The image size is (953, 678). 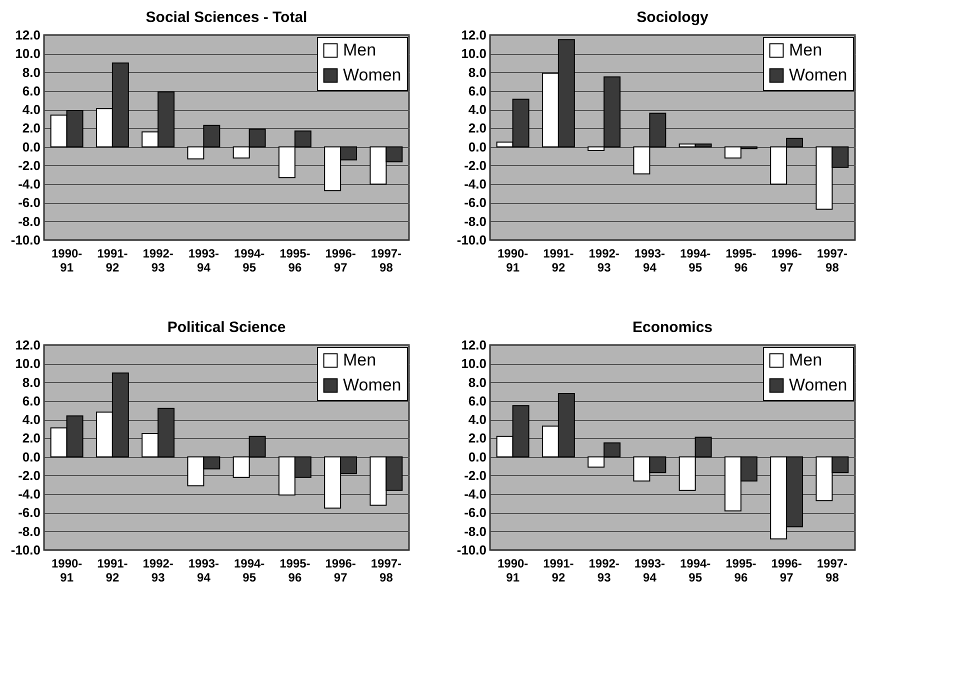 I want to click on chart-title: Sociology, so click(x=672, y=17).